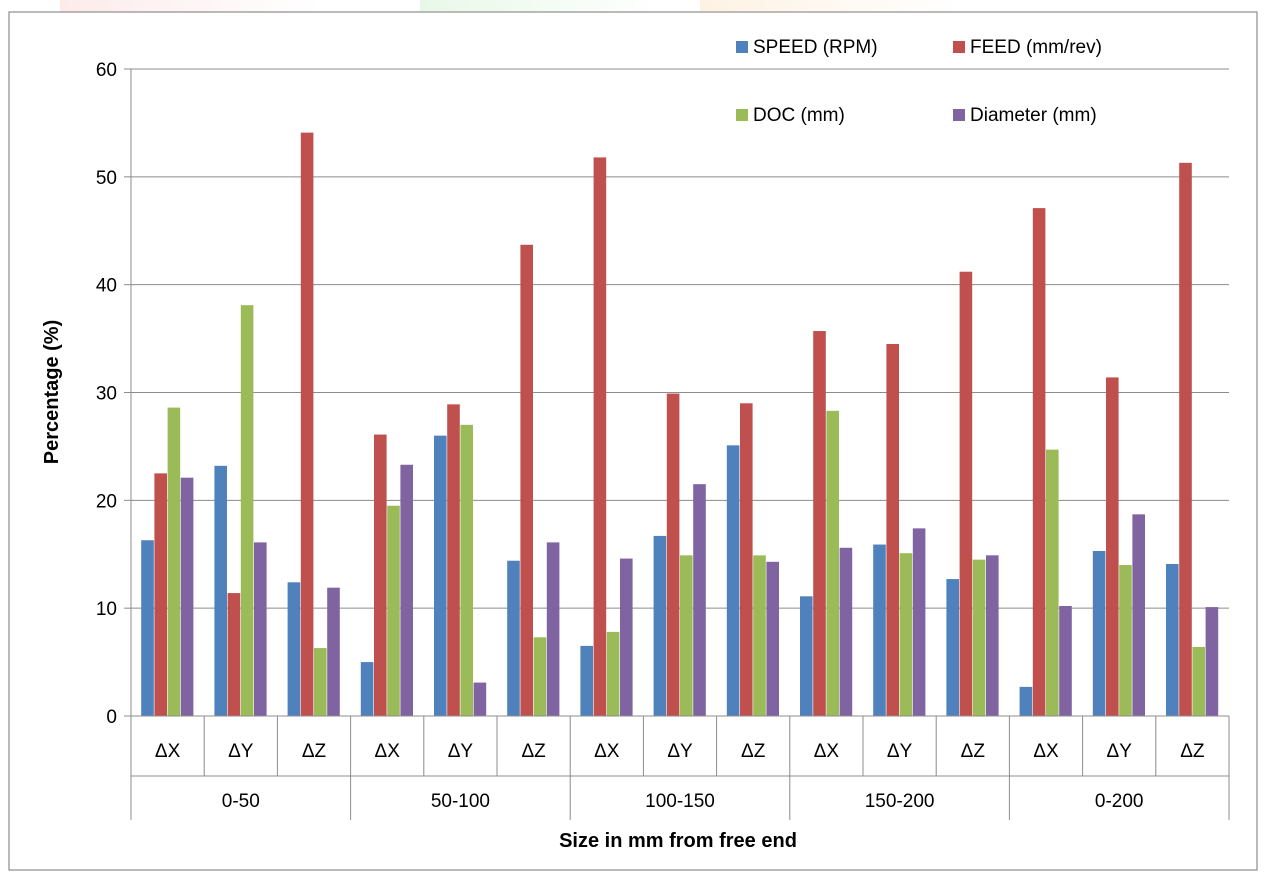 The image size is (1266, 884). What do you see at coordinates (1119, 801) in the screenshot?
I see `x-group-label: 0-200` at bounding box center [1119, 801].